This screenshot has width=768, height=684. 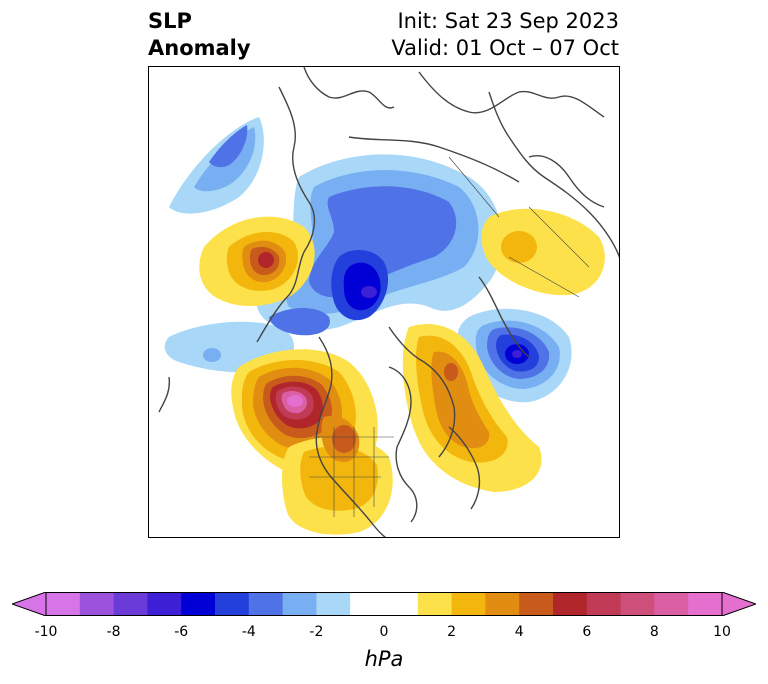 What do you see at coordinates (384, 632) in the screenshot?
I see `colorbar-tick-label: 0` at bounding box center [384, 632].